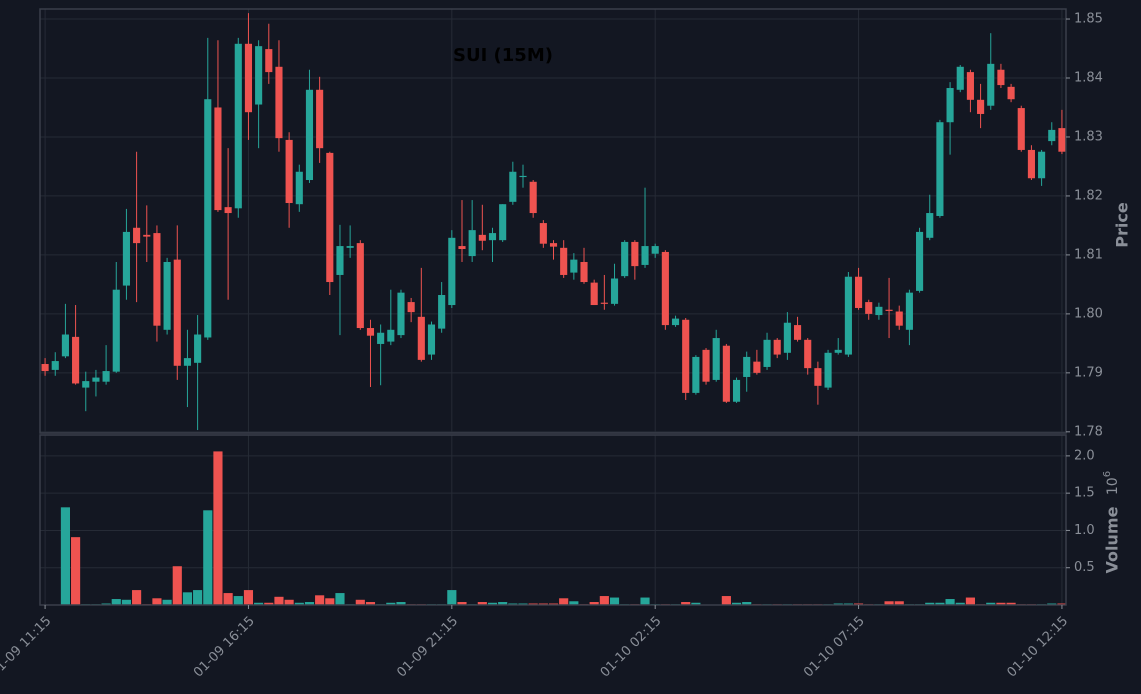 The image size is (1141, 694). I want to click on y-axis-label: Price, so click(1122, 225).